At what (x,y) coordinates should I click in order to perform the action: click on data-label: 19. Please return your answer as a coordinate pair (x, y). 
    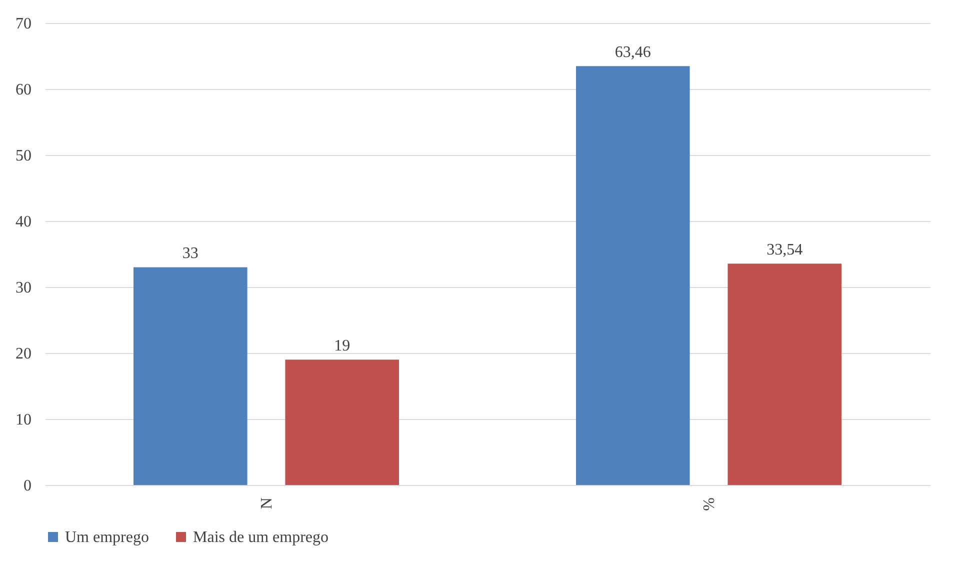
    Looking at the image, I should click on (342, 346).